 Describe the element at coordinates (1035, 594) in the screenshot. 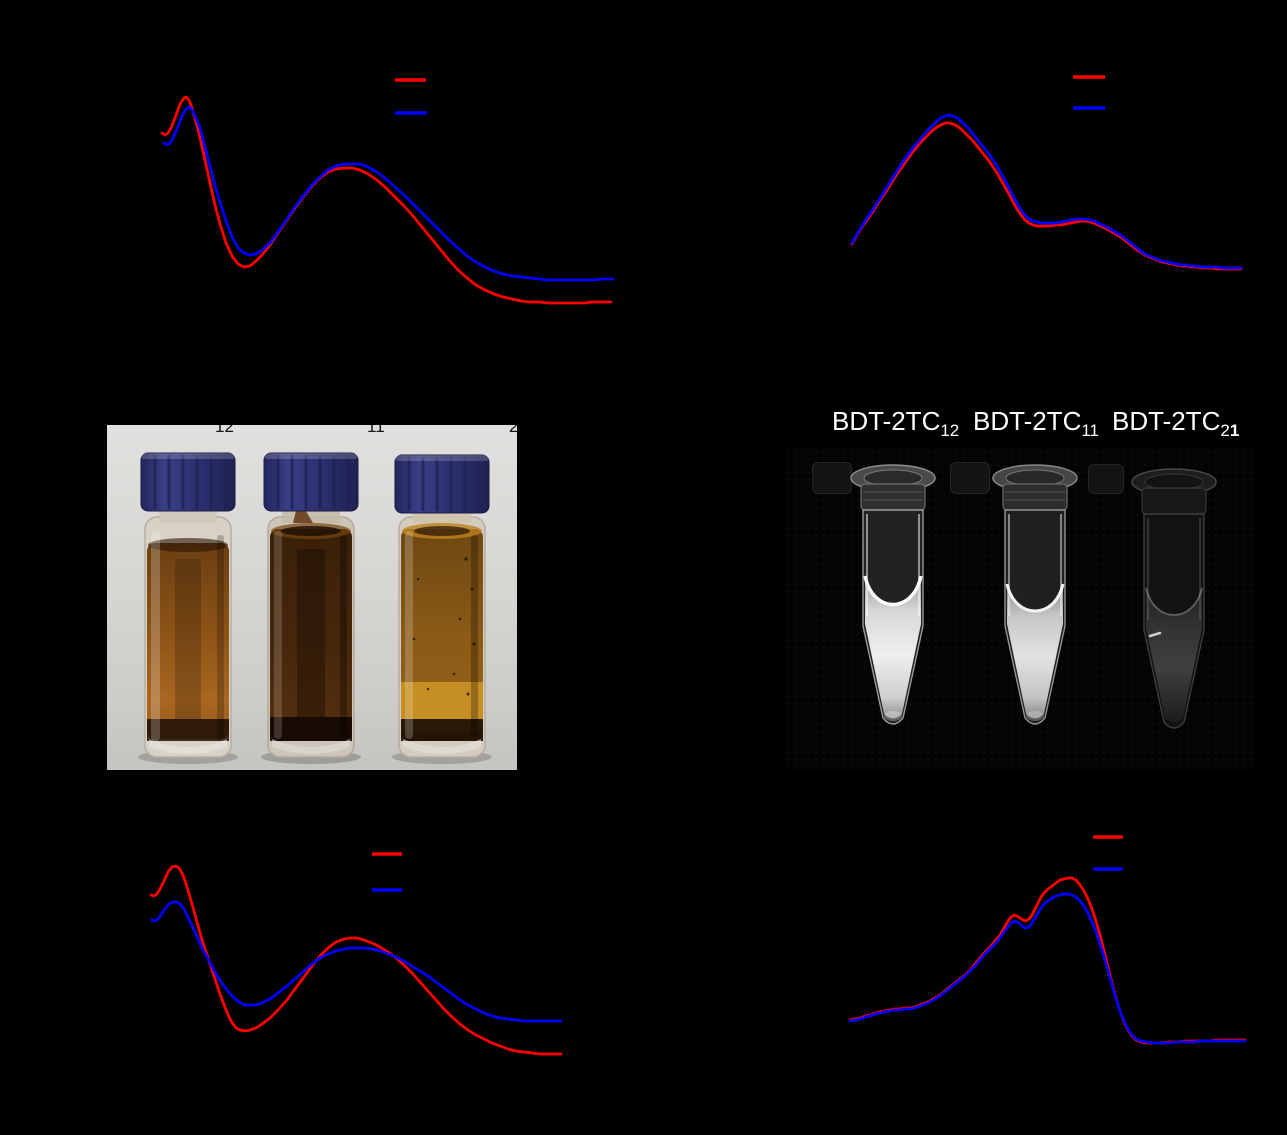

I see `tube-2-image` at that location.